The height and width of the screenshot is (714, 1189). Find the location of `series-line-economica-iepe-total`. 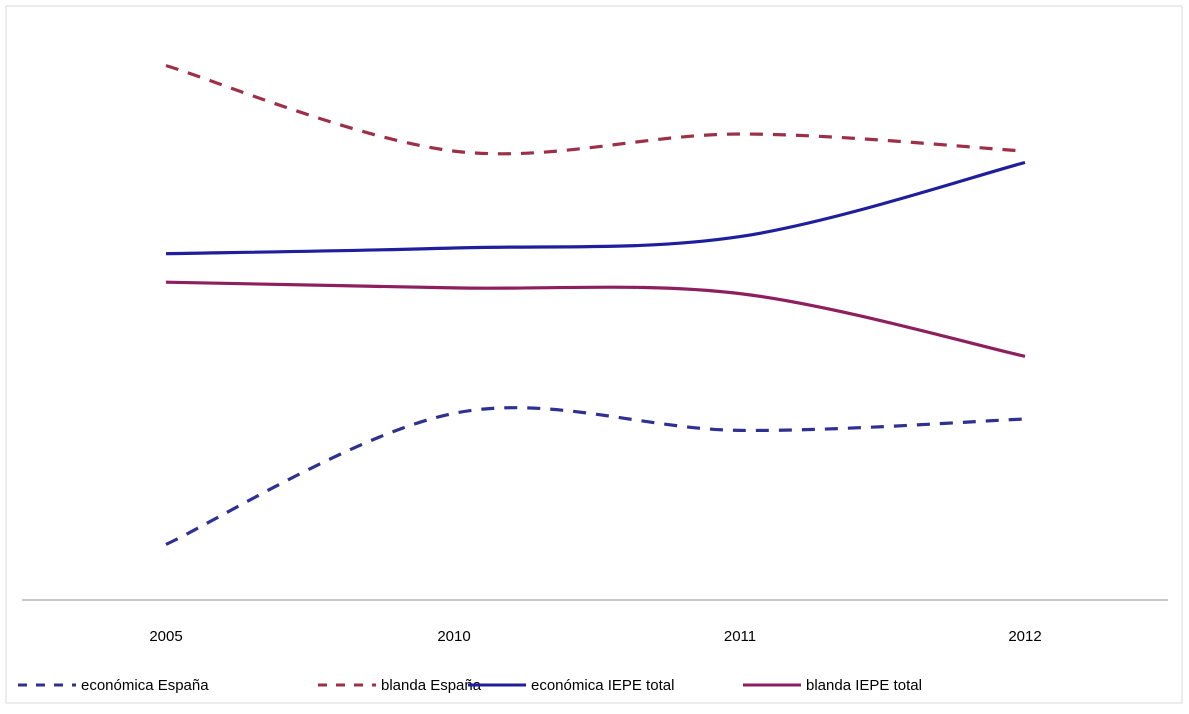

series-line-economica-iepe-total is located at coordinates (595, 208).